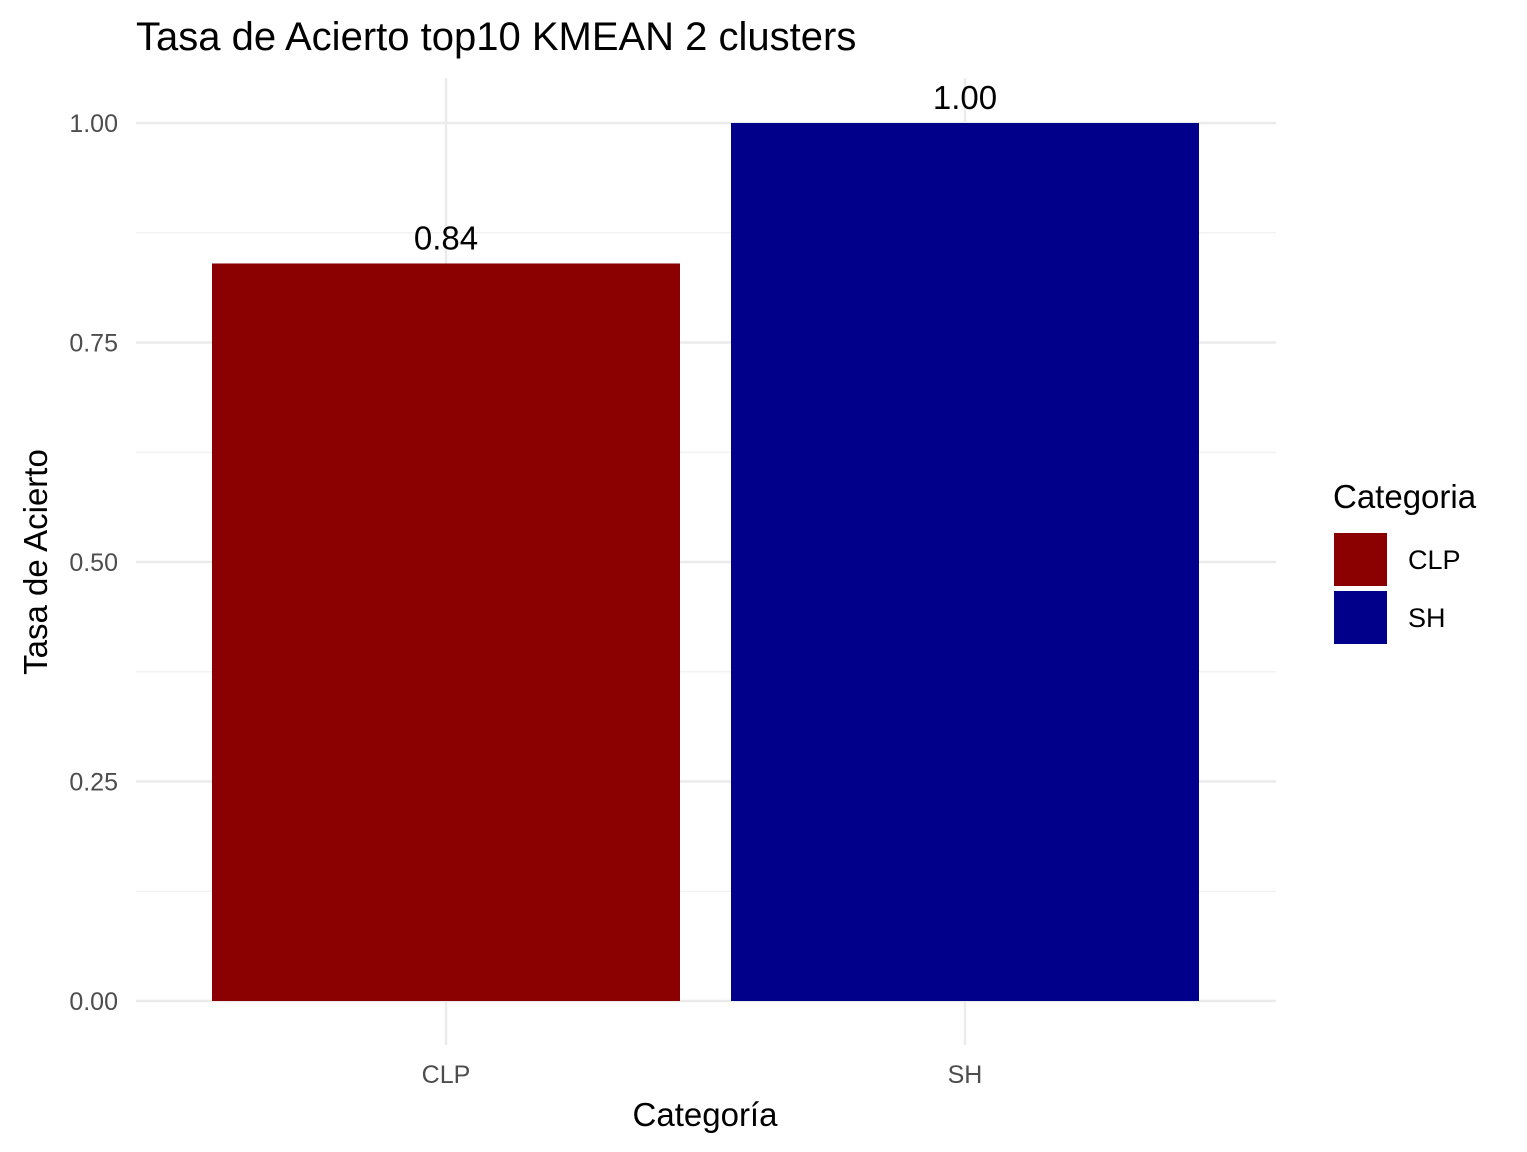 The height and width of the screenshot is (1152, 1527). Describe the element at coordinates (93, 124) in the screenshot. I see `y-tick-label: 1.00` at that location.